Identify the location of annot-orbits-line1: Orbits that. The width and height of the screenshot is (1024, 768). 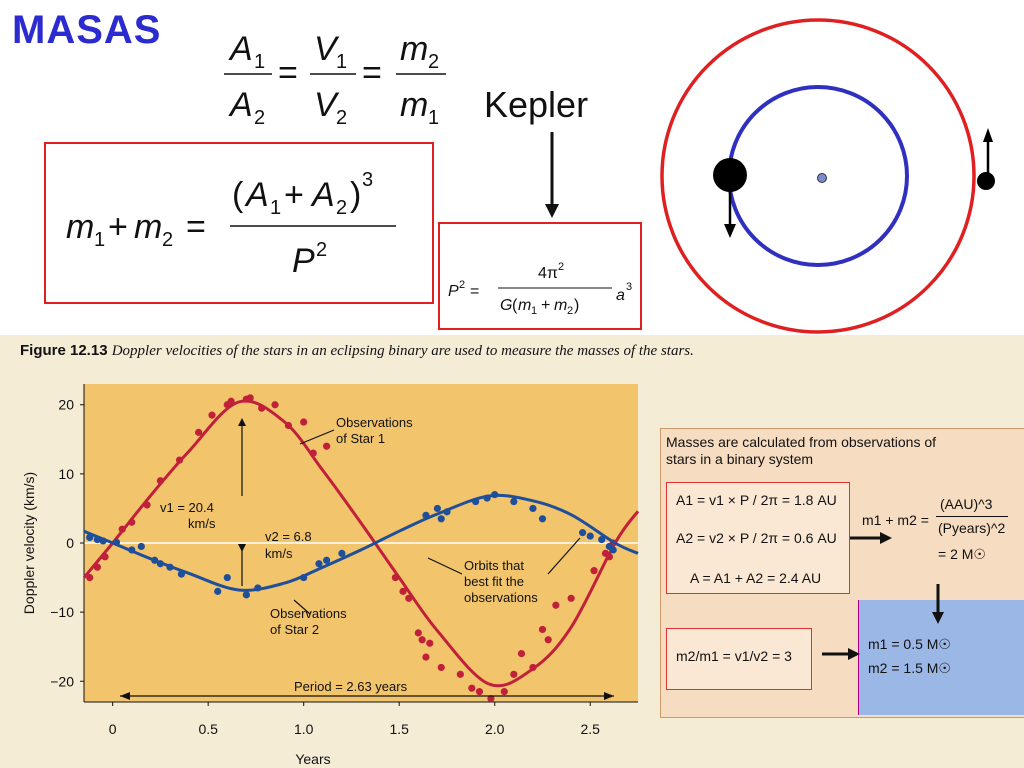
(494, 565).